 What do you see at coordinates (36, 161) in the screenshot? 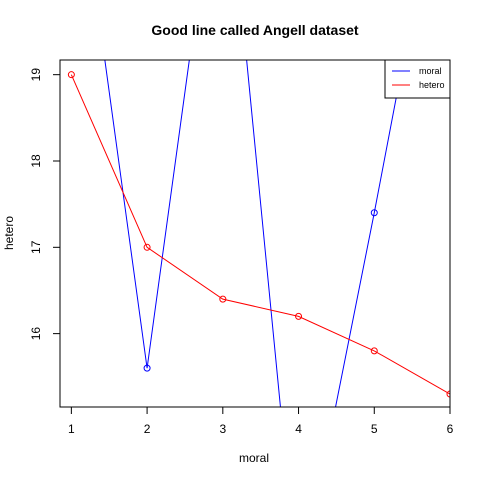
I see `y-tick-label: 18` at bounding box center [36, 161].